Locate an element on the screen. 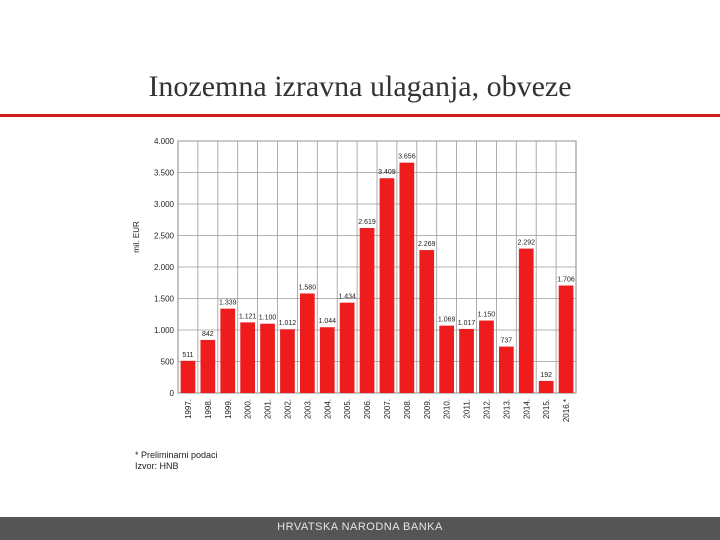 This screenshot has height=540, width=720. x-tick-label: 2016.* is located at coordinates (566, 410).